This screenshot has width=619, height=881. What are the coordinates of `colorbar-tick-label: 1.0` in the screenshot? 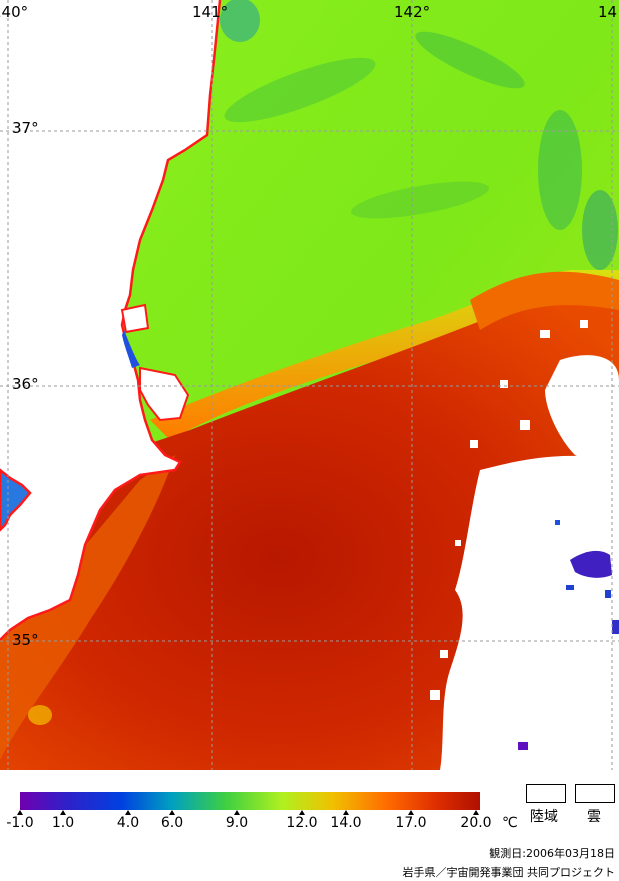 It's located at (63, 823).